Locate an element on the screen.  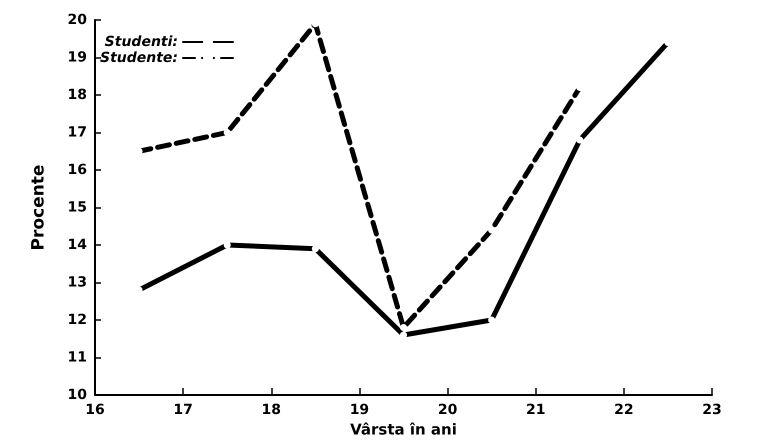
x-tick-label: 18 is located at coordinates (272, 410).